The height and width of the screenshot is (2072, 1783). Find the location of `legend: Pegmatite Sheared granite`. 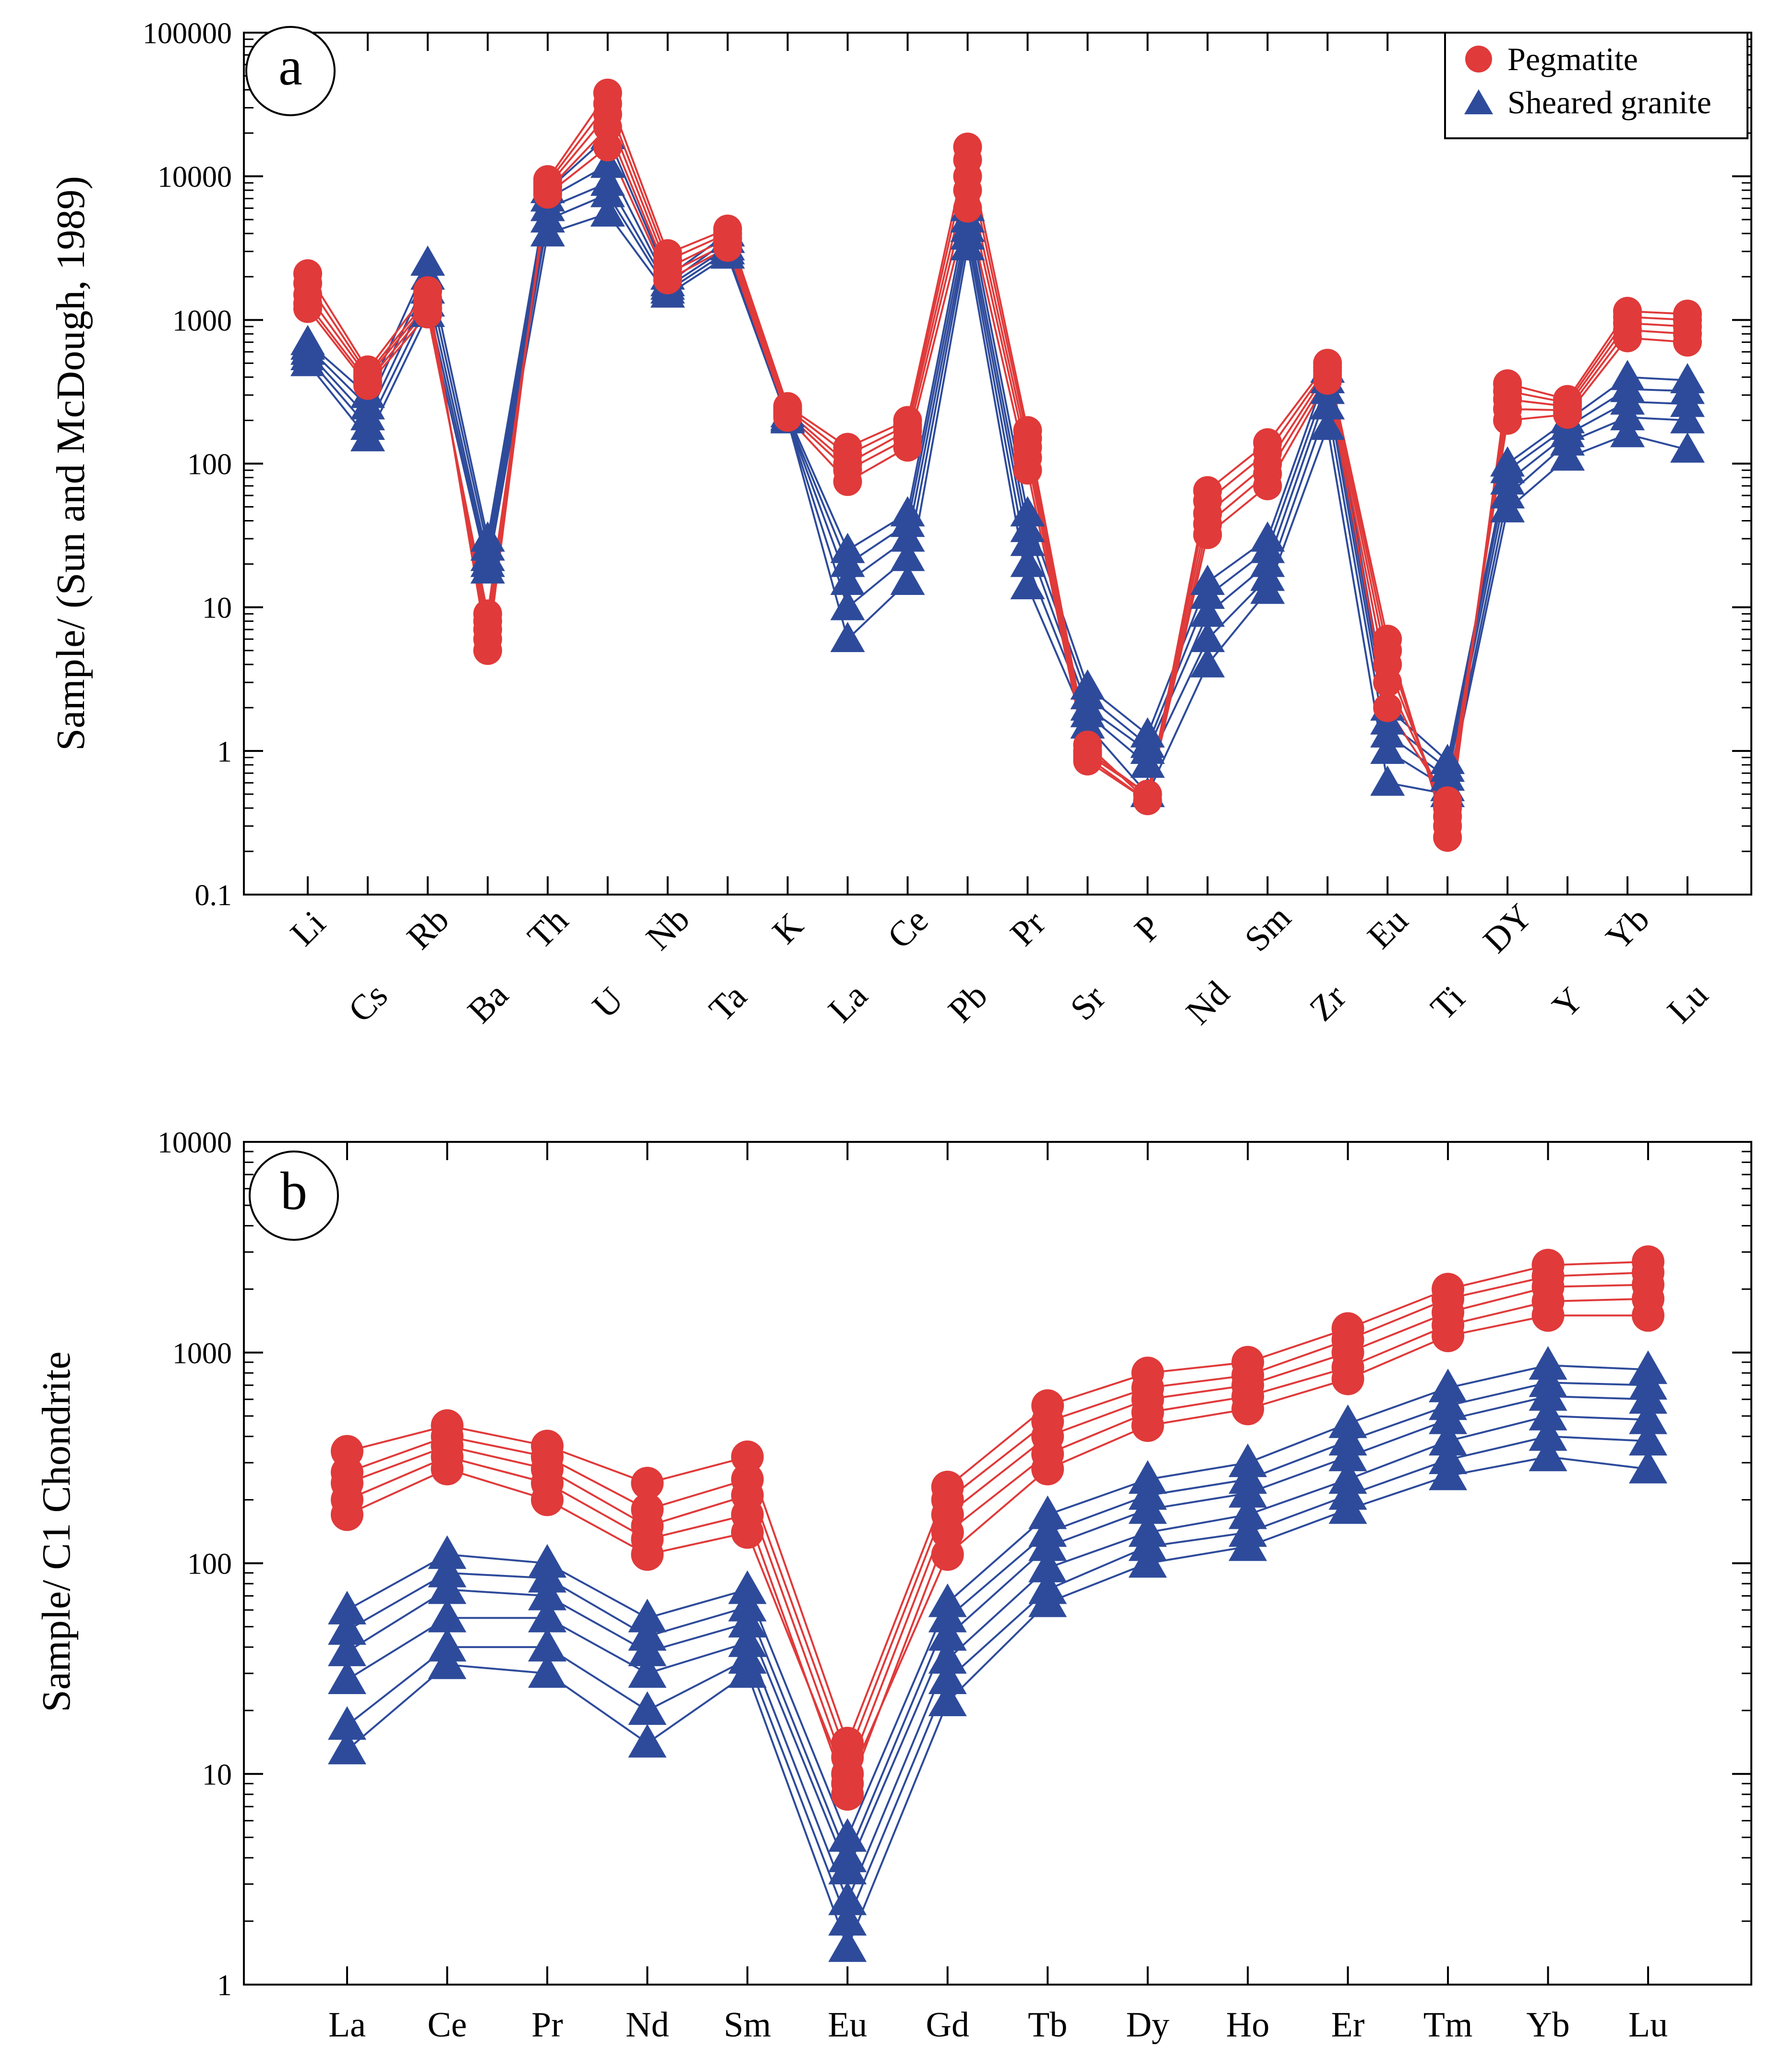

legend: Pegmatite Sheared granite is located at coordinates (1596, 85).